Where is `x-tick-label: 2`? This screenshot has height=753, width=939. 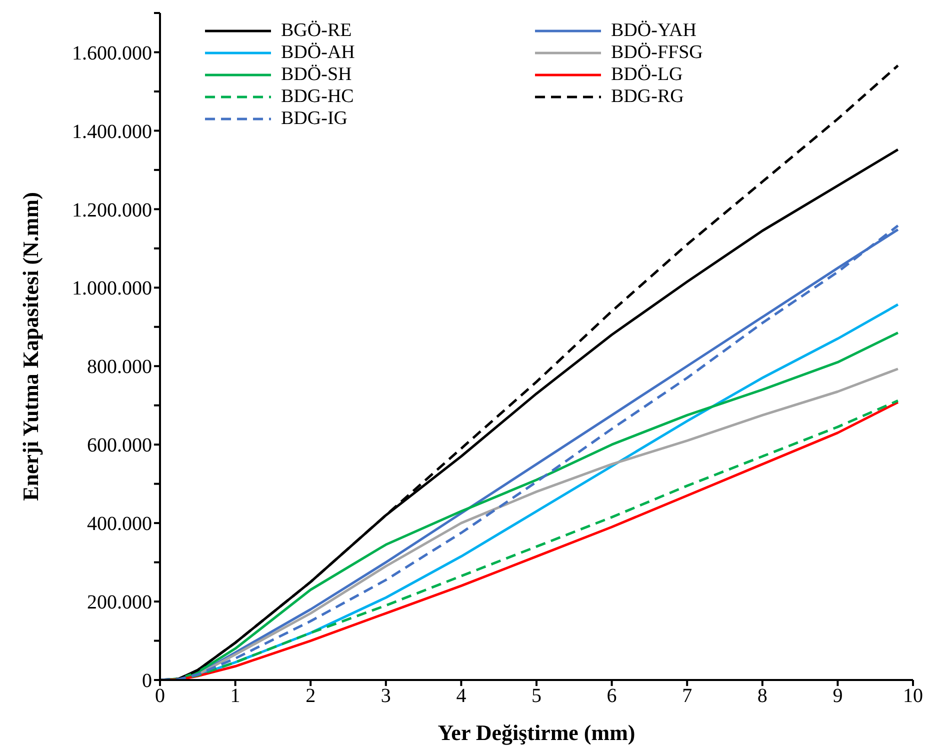
x-tick-label: 2 is located at coordinates (311, 696).